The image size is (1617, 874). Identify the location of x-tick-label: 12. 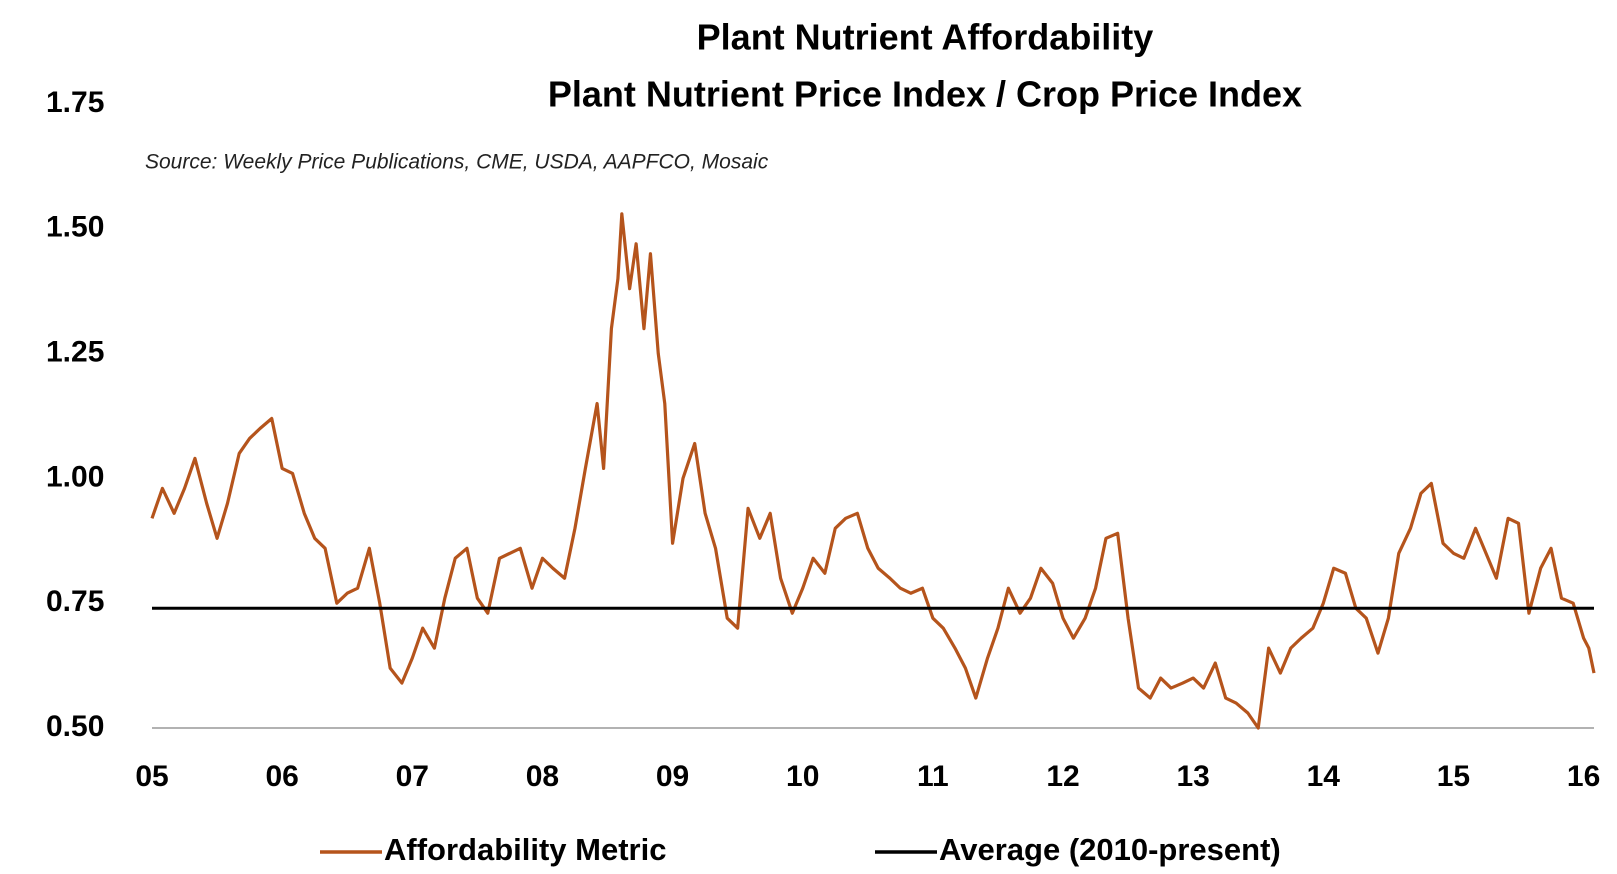
(1062, 776).